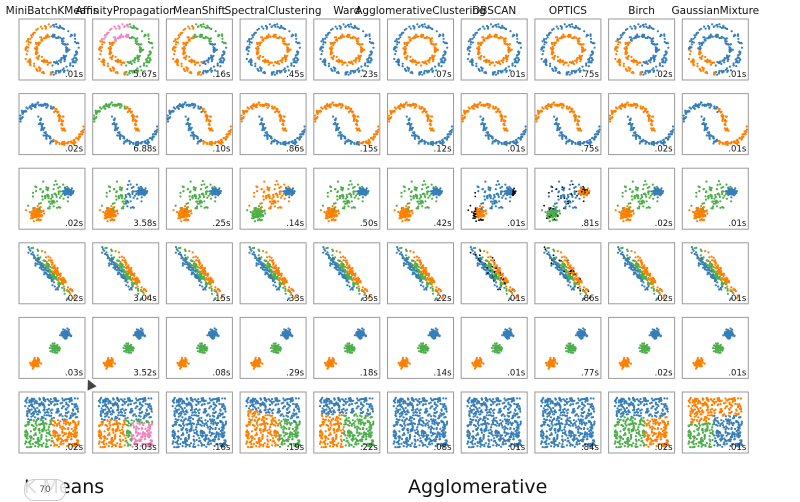 The image size is (800, 502). I want to click on panel-frame, so click(52, 49).